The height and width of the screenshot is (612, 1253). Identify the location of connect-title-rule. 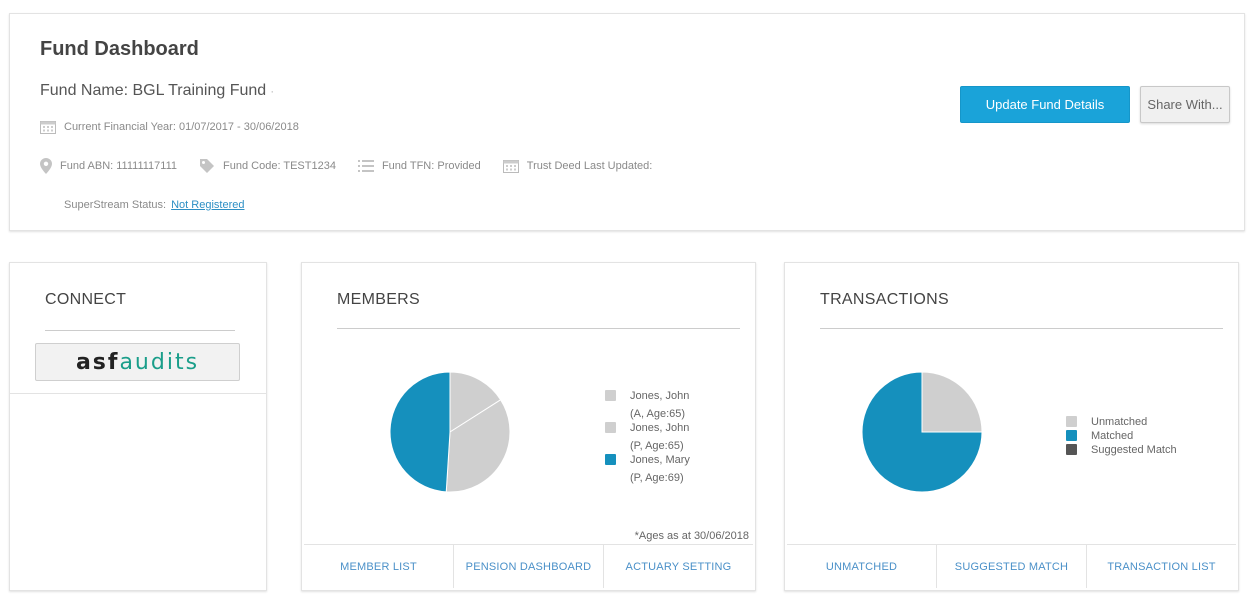
(140, 330).